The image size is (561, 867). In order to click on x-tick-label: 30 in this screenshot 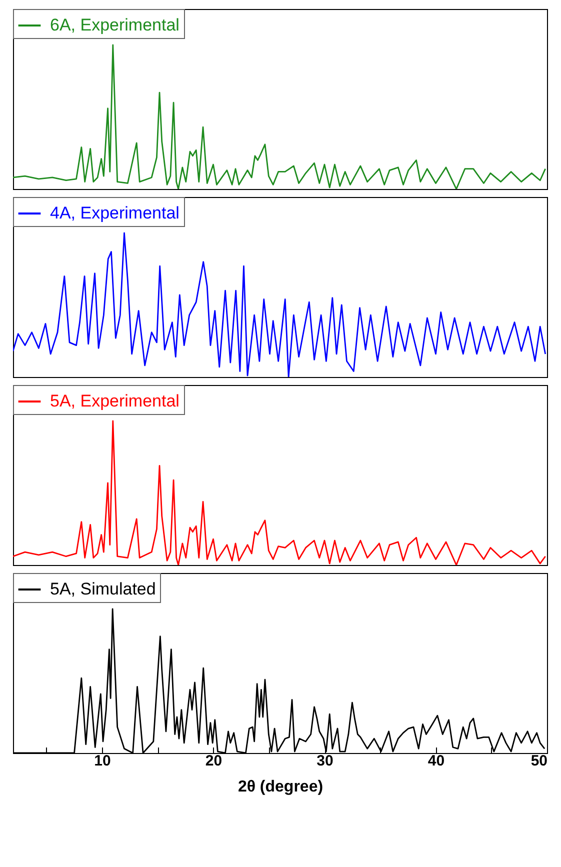, I will do `click(325, 761)`.